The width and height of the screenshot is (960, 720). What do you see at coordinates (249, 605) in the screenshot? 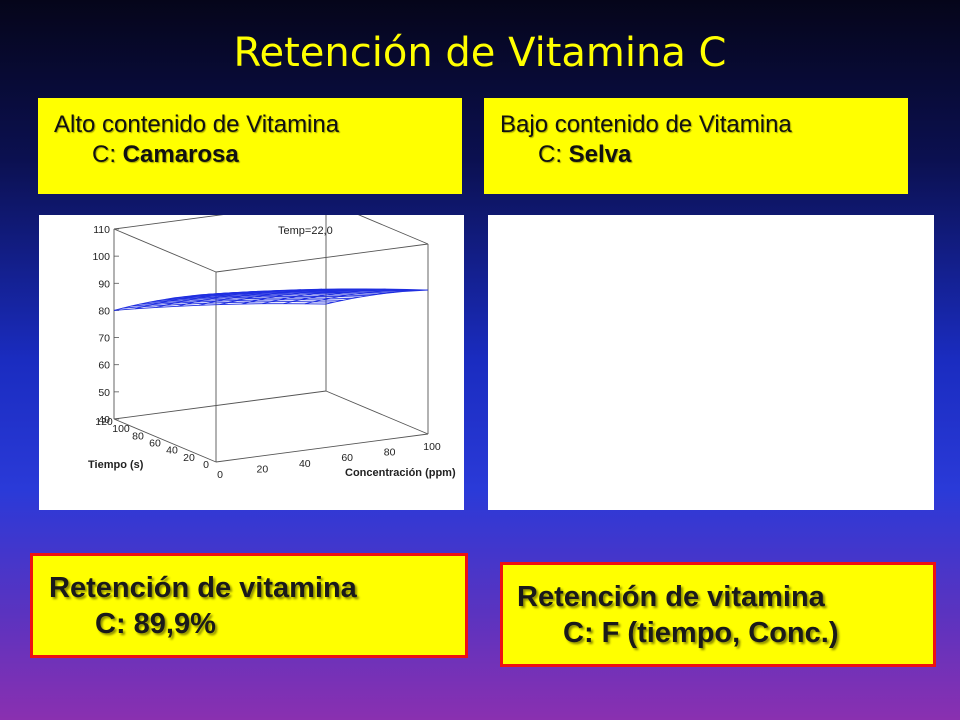
I see `left-result-box: Retención de vitamina C: 89,9%` at bounding box center [249, 605].